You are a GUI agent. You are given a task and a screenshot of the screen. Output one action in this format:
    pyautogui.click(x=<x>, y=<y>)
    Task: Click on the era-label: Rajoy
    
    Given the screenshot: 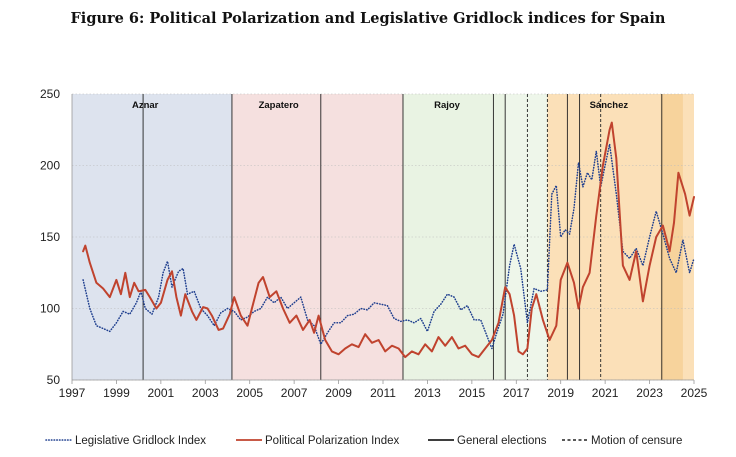 What is the action you would take?
    pyautogui.click(x=447, y=105)
    